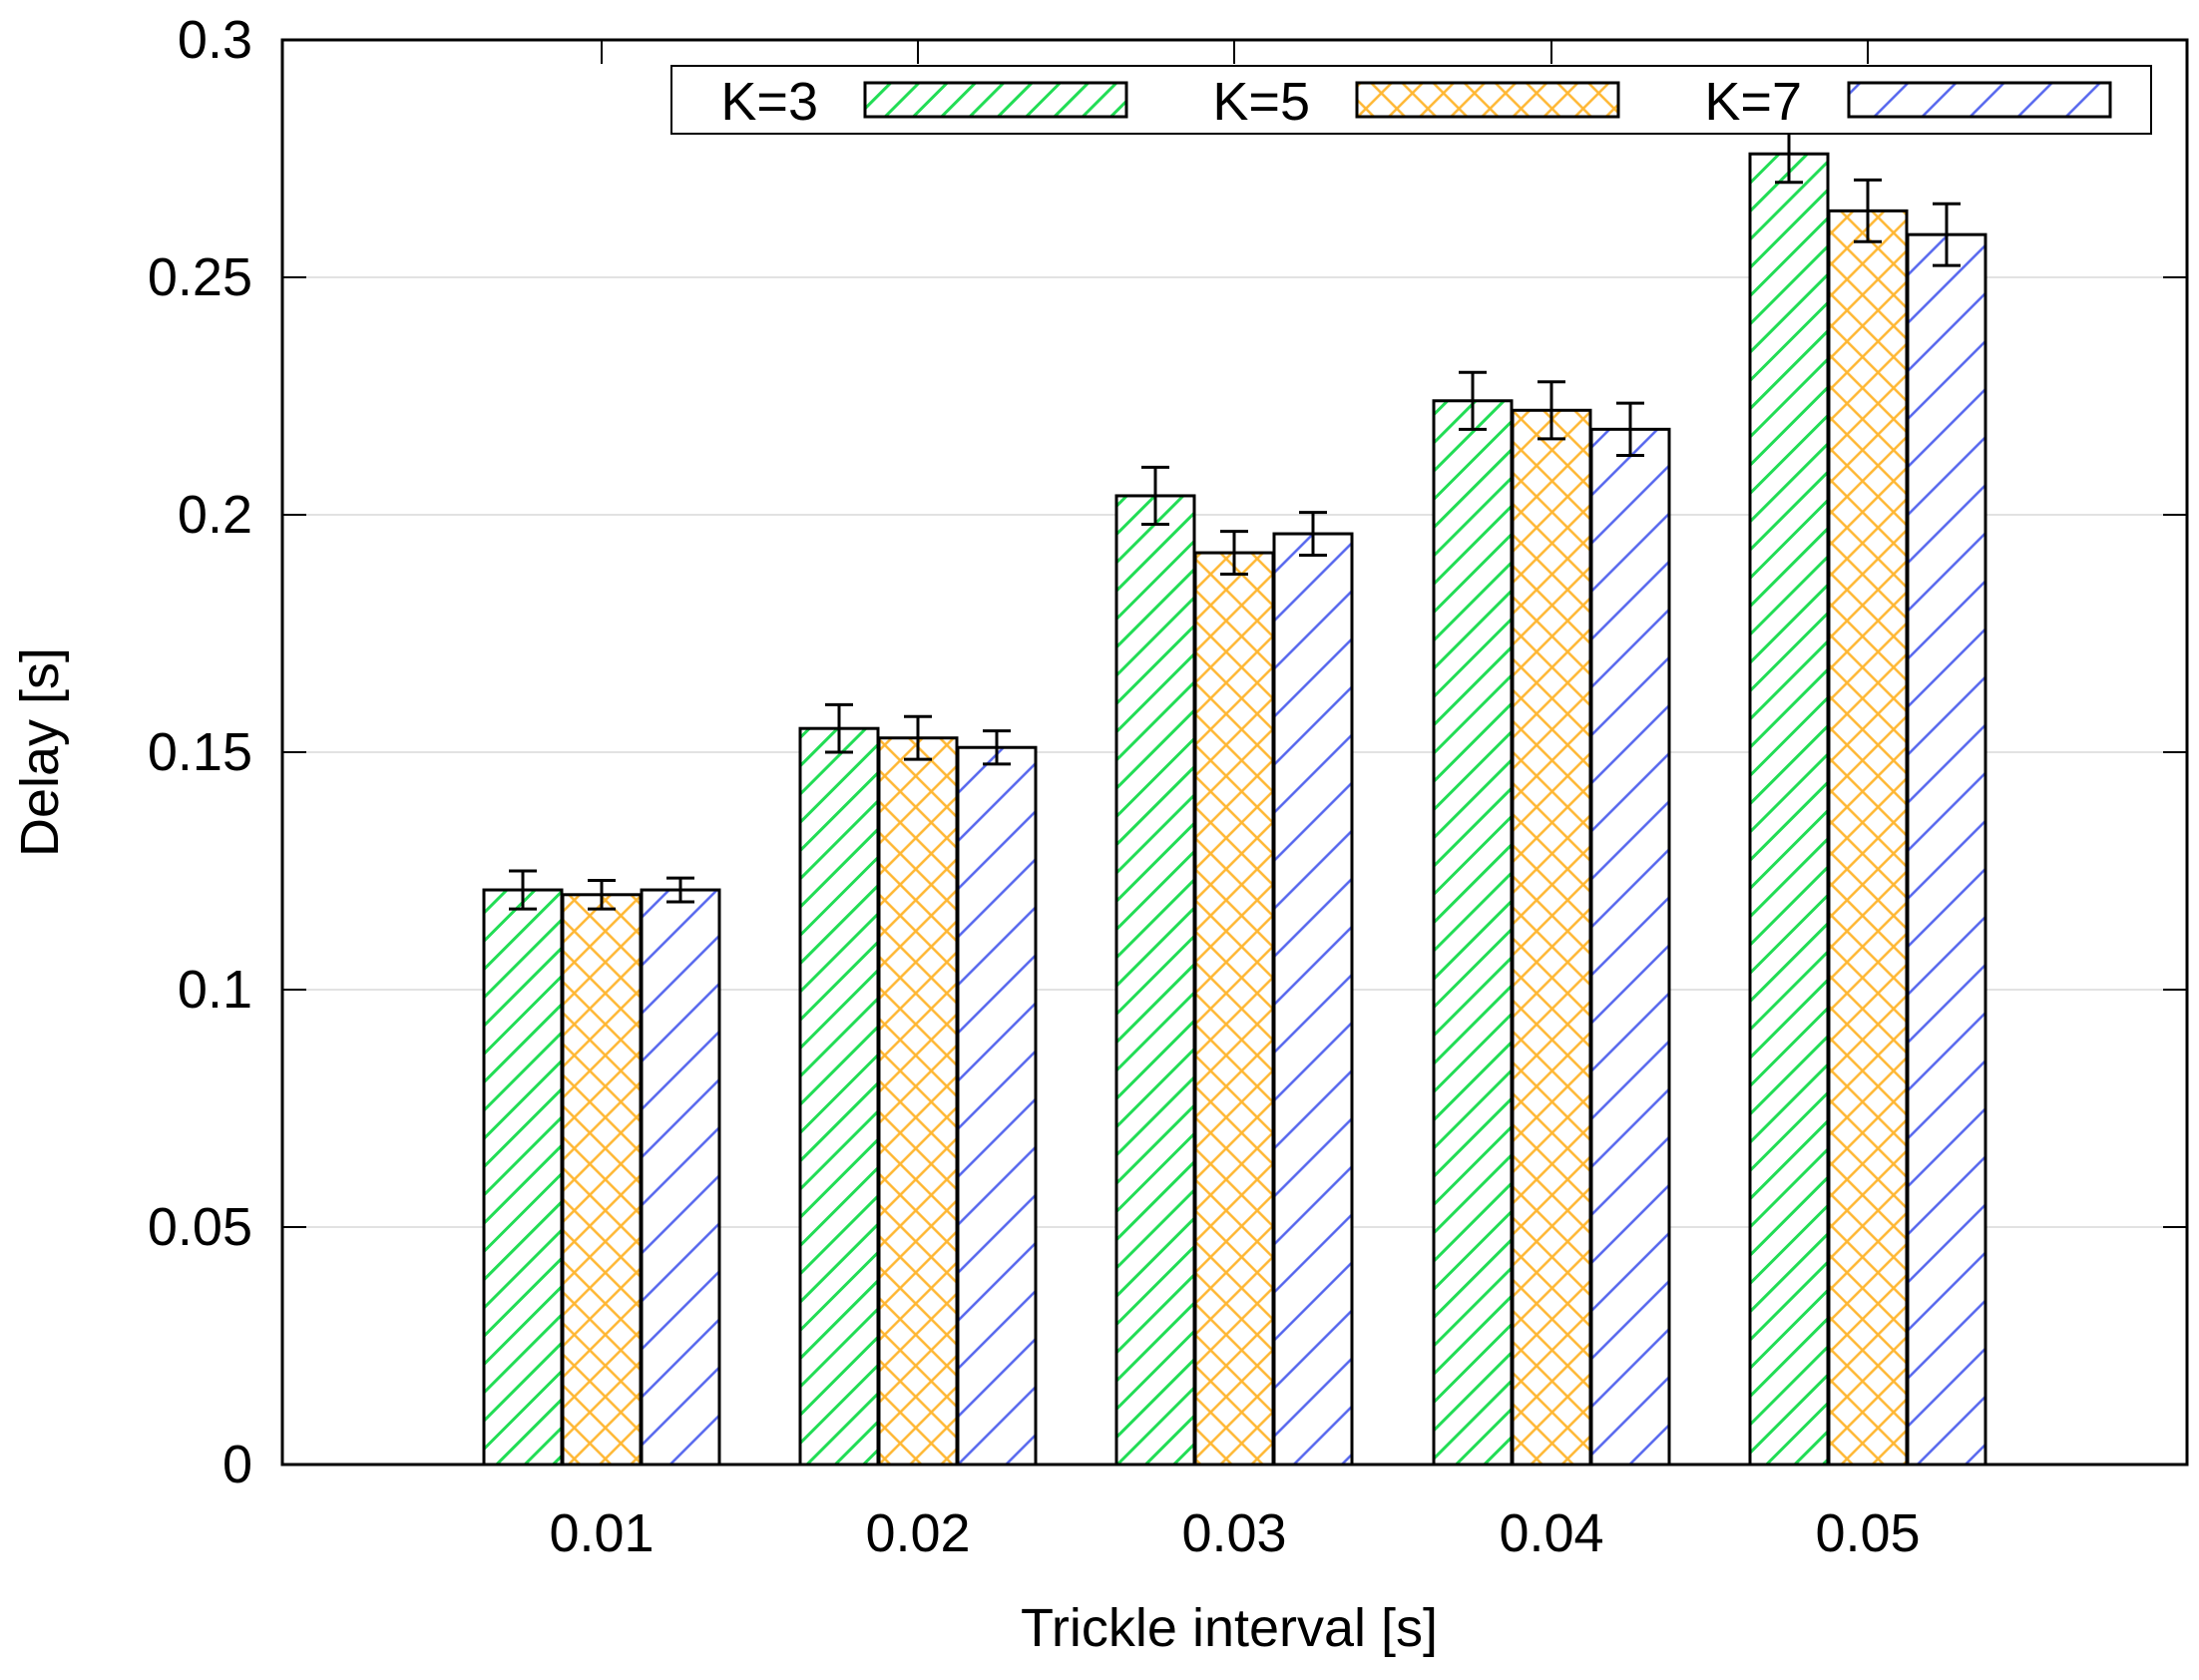  I want to click on bar-k5-0.02, so click(918, 1101).